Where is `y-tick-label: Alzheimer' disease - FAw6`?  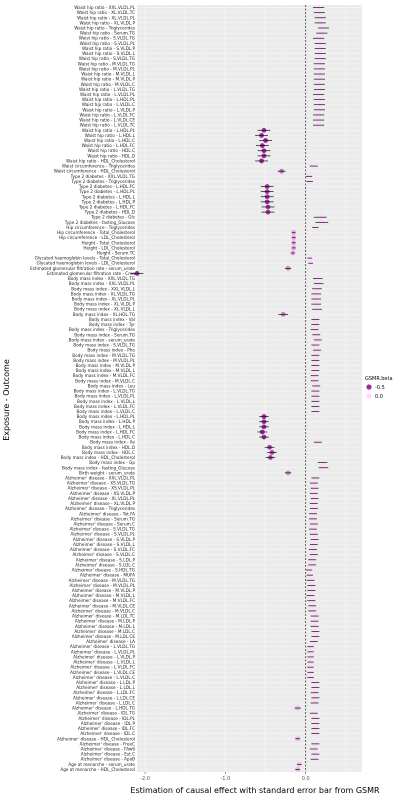 y-tick-label: Alzheimer' disease - FAw6 is located at coordinates (108, 748).